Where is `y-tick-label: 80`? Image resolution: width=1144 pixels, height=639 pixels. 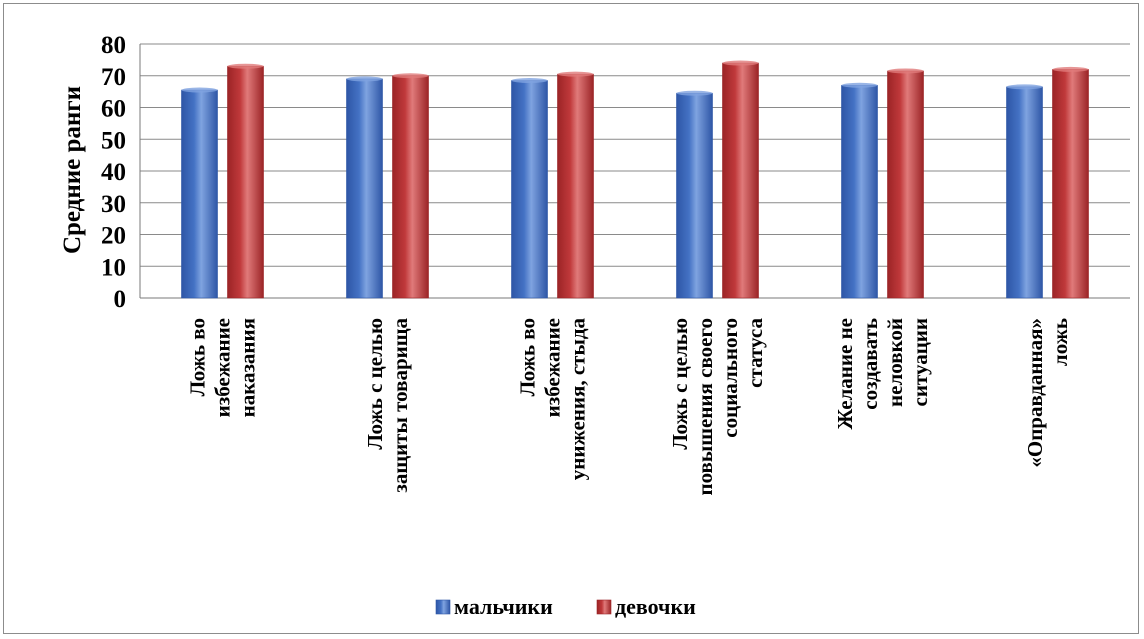 y-tick-label: 80 is located at coordinates (113, 45).